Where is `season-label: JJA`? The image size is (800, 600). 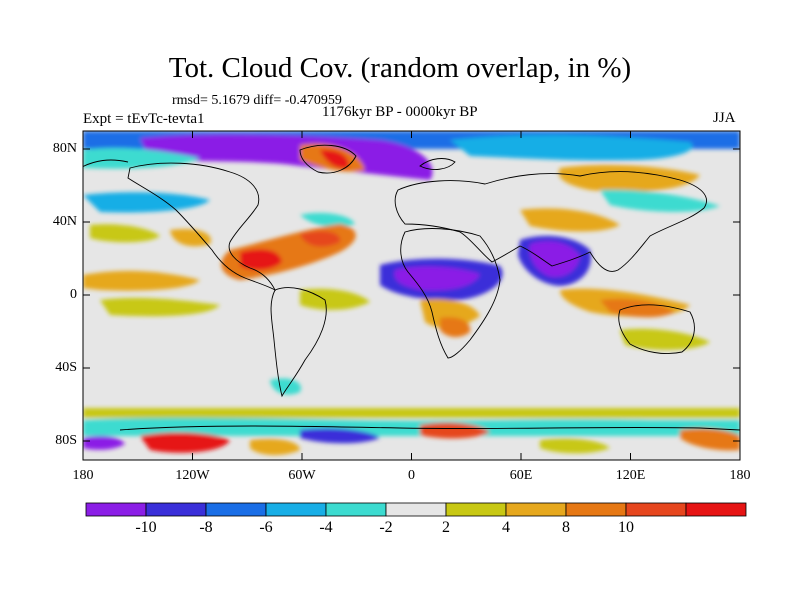 season-label: JJA is located at coordinates (724, 118).